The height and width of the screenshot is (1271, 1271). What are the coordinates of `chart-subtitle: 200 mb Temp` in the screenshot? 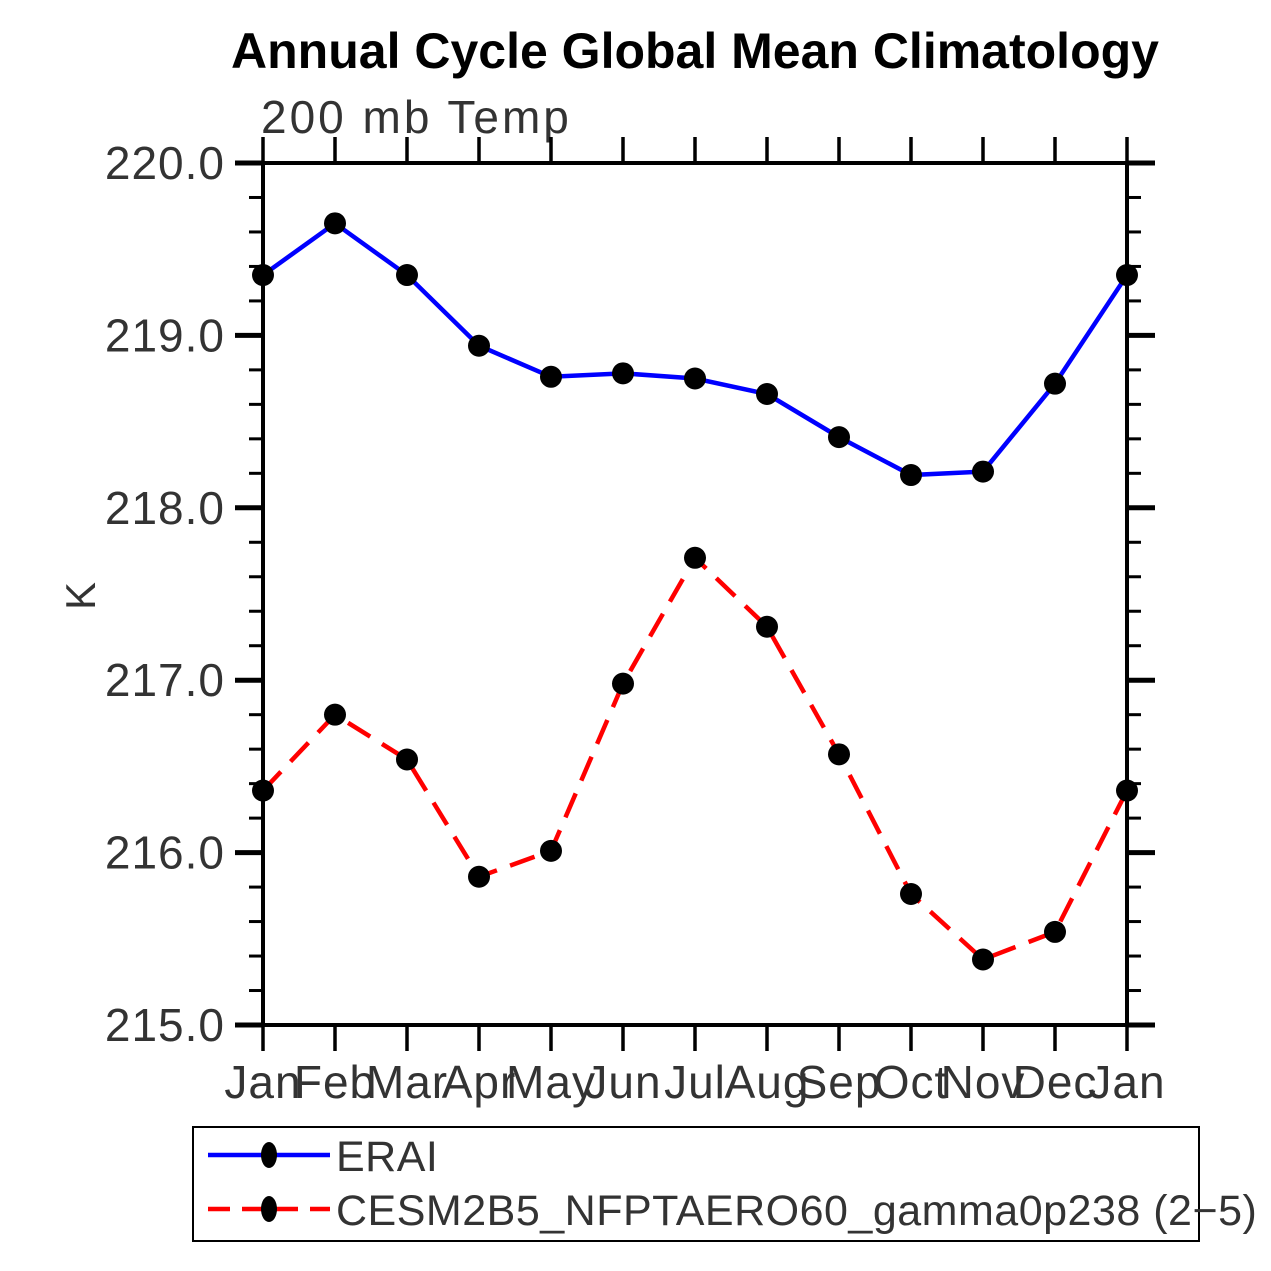 It's located at (416, 117).